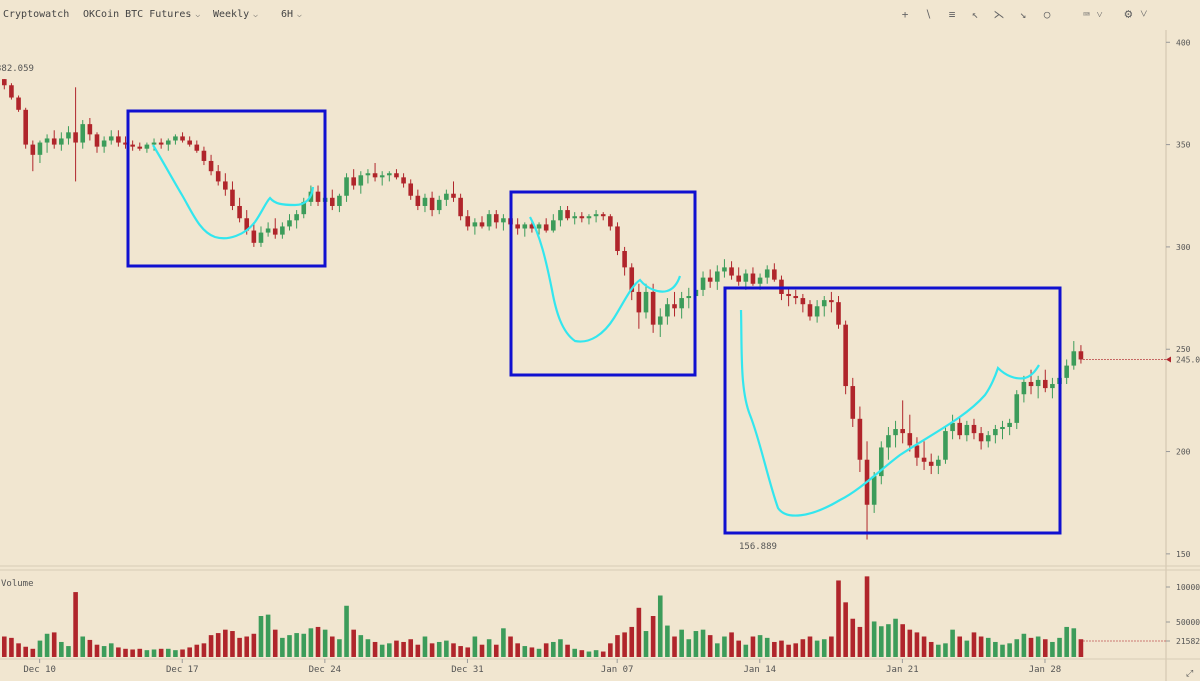 The width and height of the screenshot is (1200, 681). I want to click on horizontal-lines-icon: ≡, so click(952, 14).